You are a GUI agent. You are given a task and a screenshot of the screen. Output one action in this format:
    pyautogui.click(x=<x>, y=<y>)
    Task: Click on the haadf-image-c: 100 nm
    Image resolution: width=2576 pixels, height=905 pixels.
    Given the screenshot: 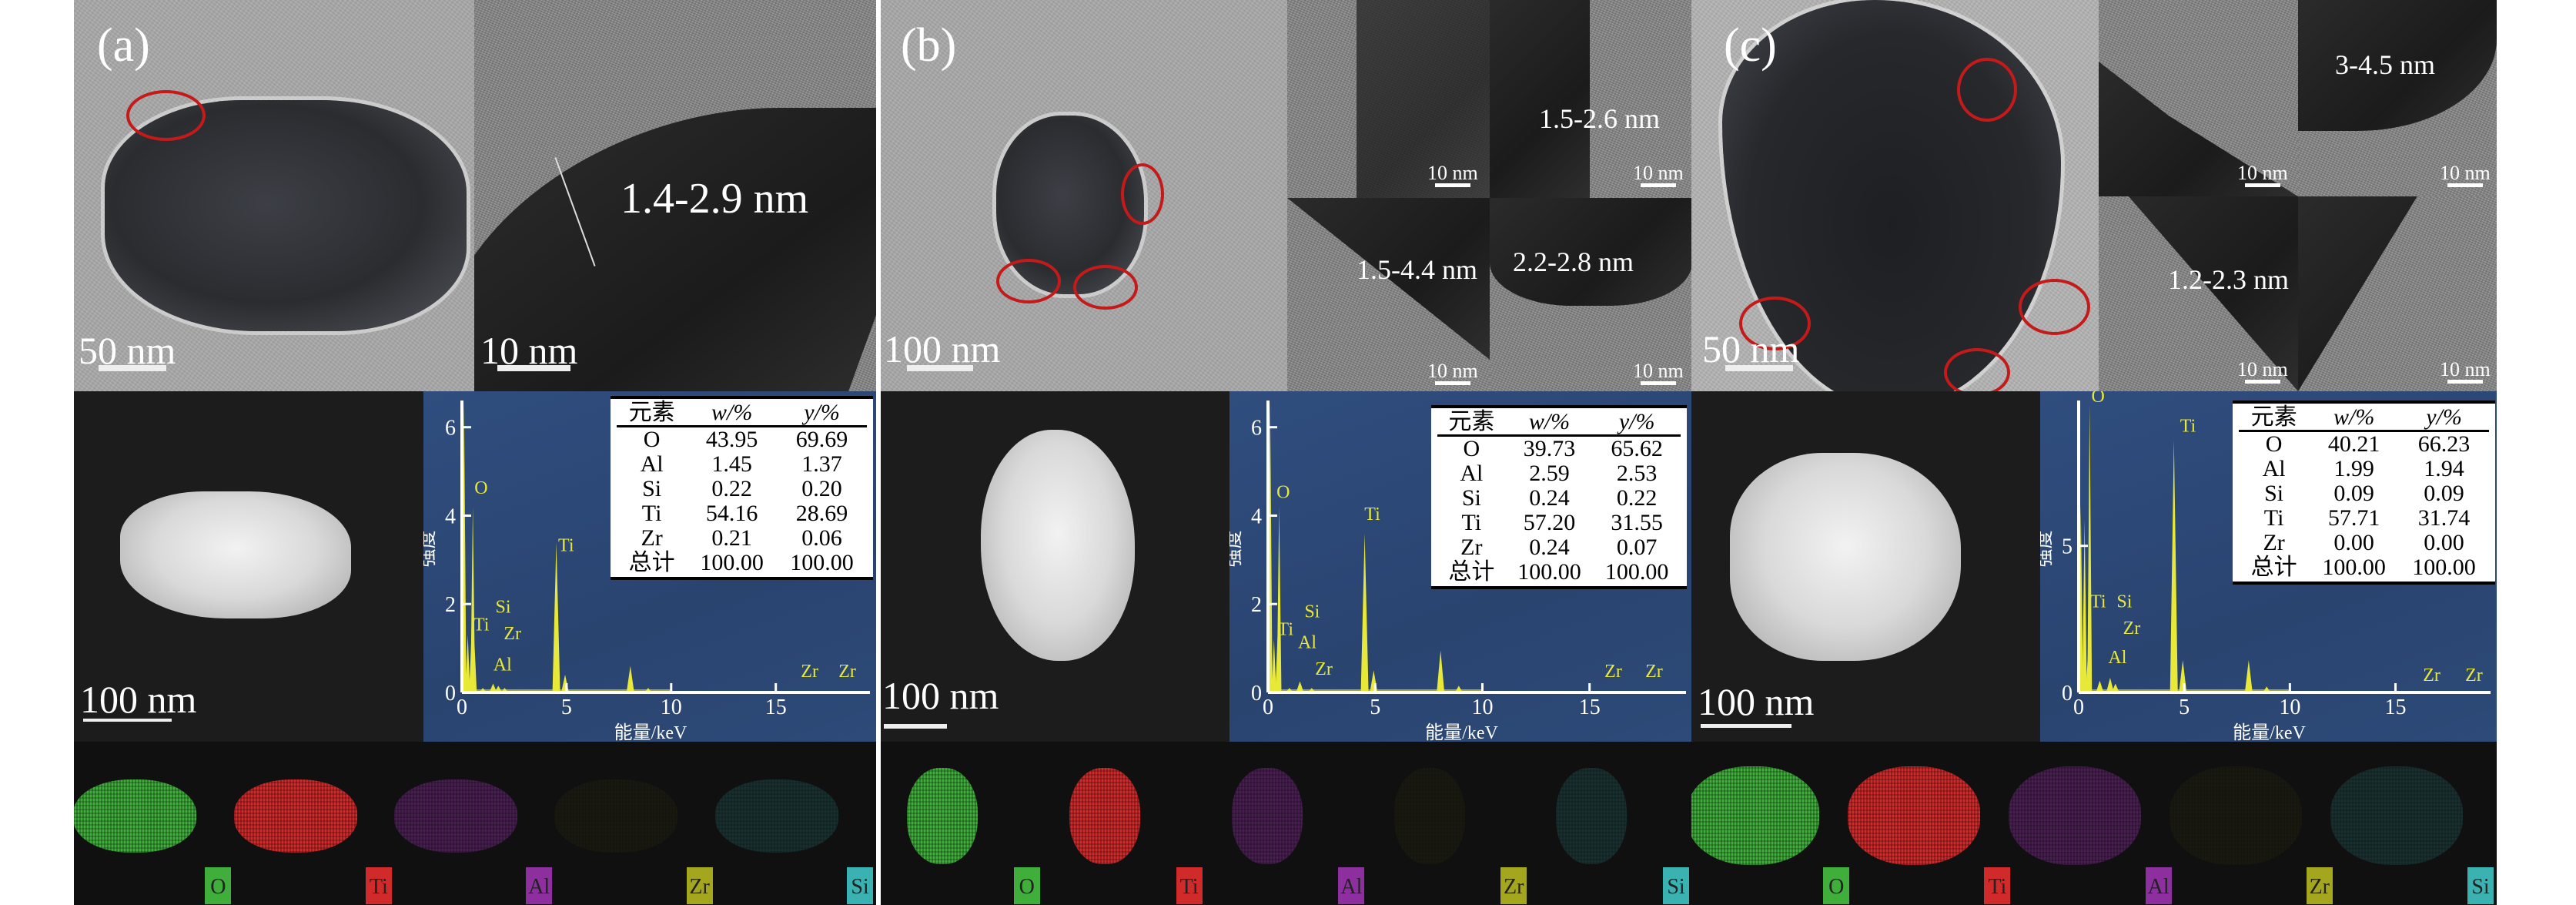 What is the action you would take?
    pyautogui.click(x=1866, y=566)
    